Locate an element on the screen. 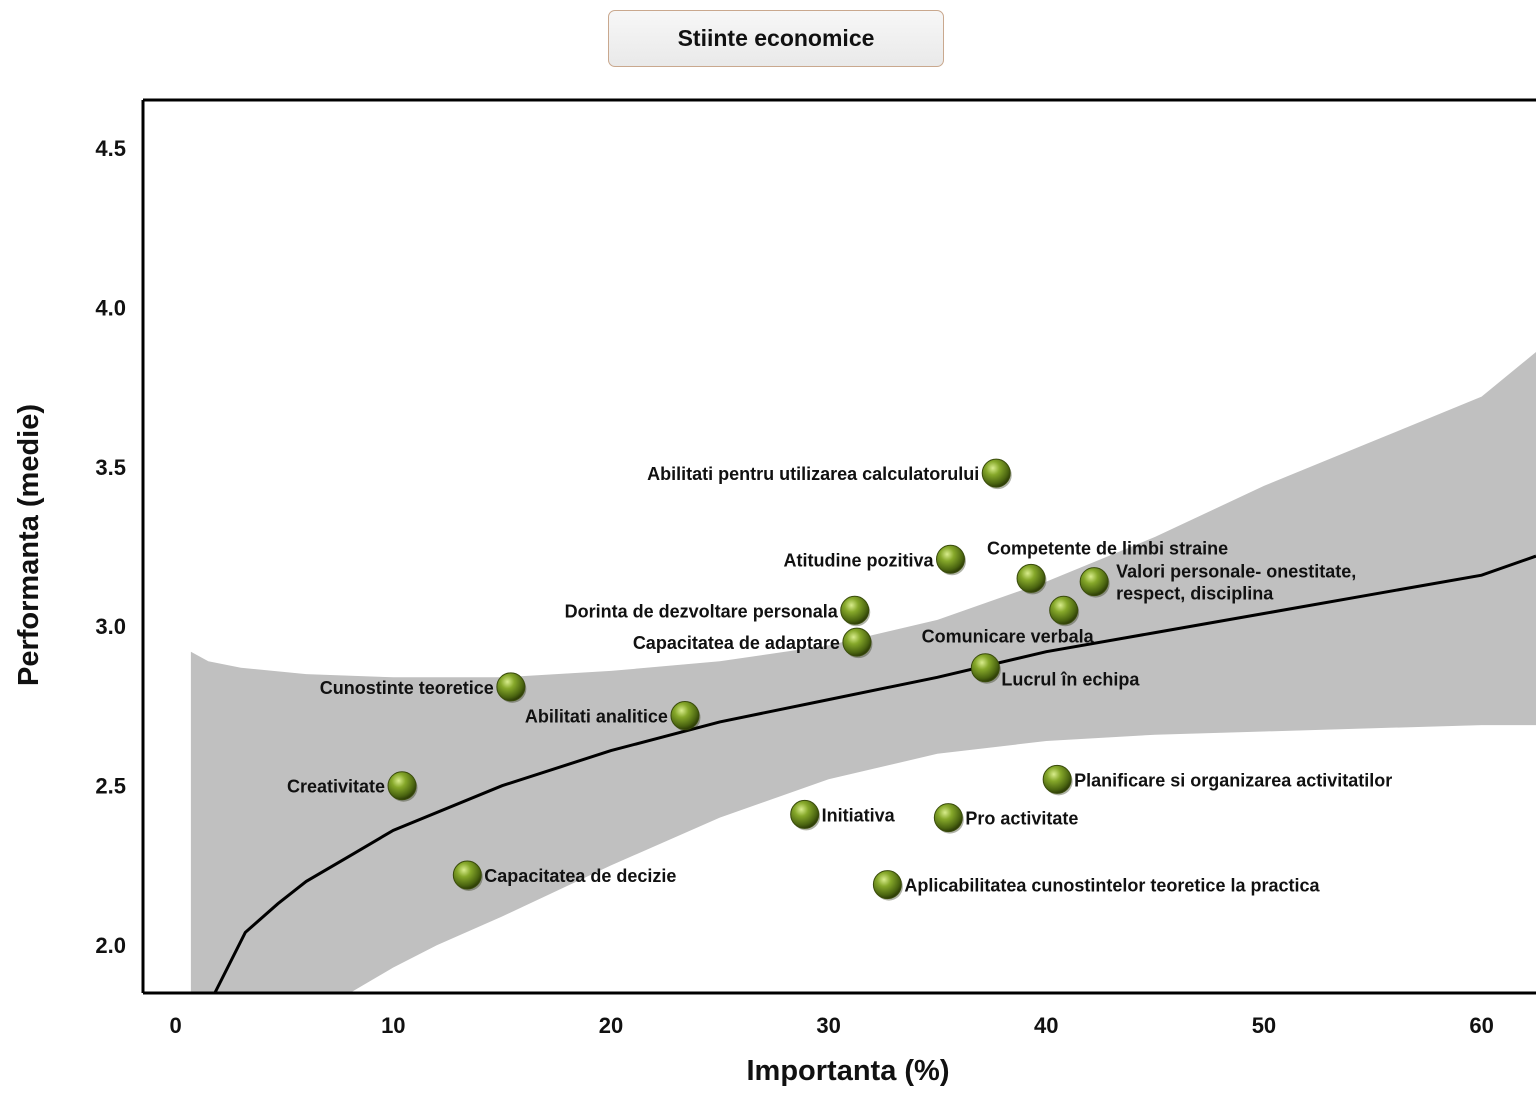 This screenshot has height=1097, width=1536. y-tick-label: 4.0 is located at coordinates (110, 307).